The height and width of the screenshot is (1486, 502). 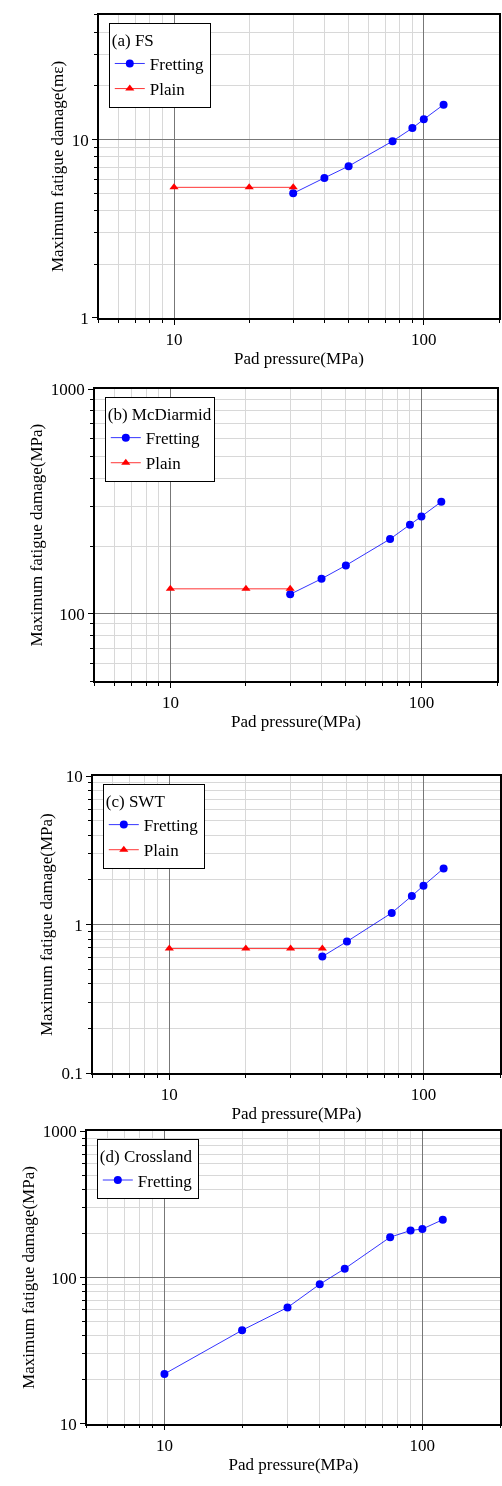 I want to click on legend-title: (a) FS, so click(x=132, y=40).